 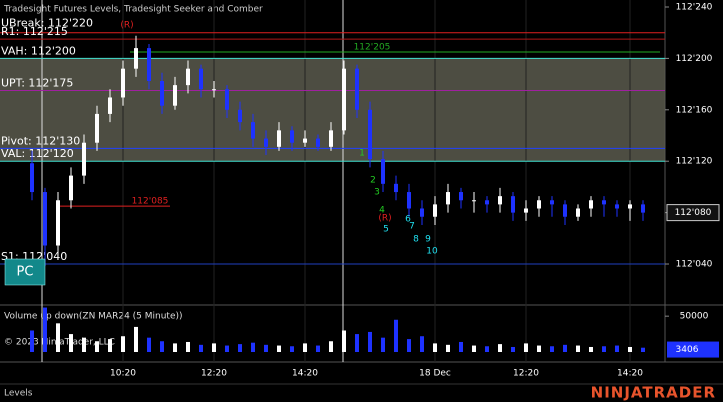 What do you see at coordinates (47, 23) in the screenshot?
I see `level-label: UBreak: 112'220` at bounding box center [47, 23].